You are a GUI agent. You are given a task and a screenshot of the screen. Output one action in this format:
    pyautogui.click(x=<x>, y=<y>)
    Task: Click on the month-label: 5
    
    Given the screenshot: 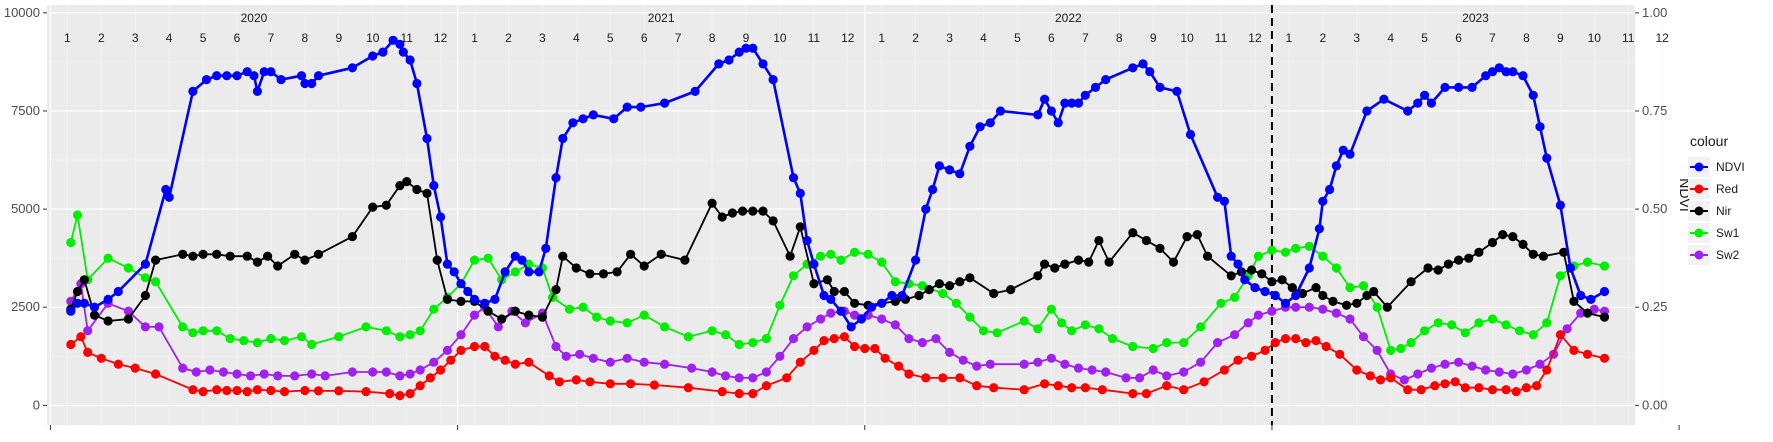 What is the action you would take?
    pyautogui.click(x=203, y=38)
    